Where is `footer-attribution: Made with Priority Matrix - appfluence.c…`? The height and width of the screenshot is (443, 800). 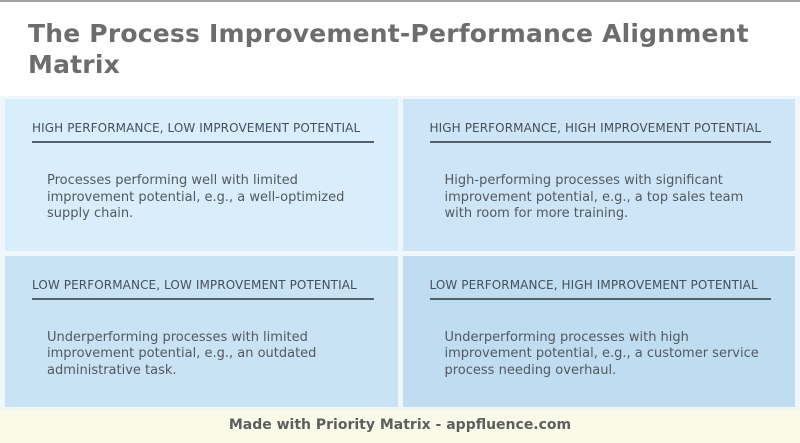
footer-attribution: Made with Priority Matrix - appfluence.c… is located at coordinates (400, 425).